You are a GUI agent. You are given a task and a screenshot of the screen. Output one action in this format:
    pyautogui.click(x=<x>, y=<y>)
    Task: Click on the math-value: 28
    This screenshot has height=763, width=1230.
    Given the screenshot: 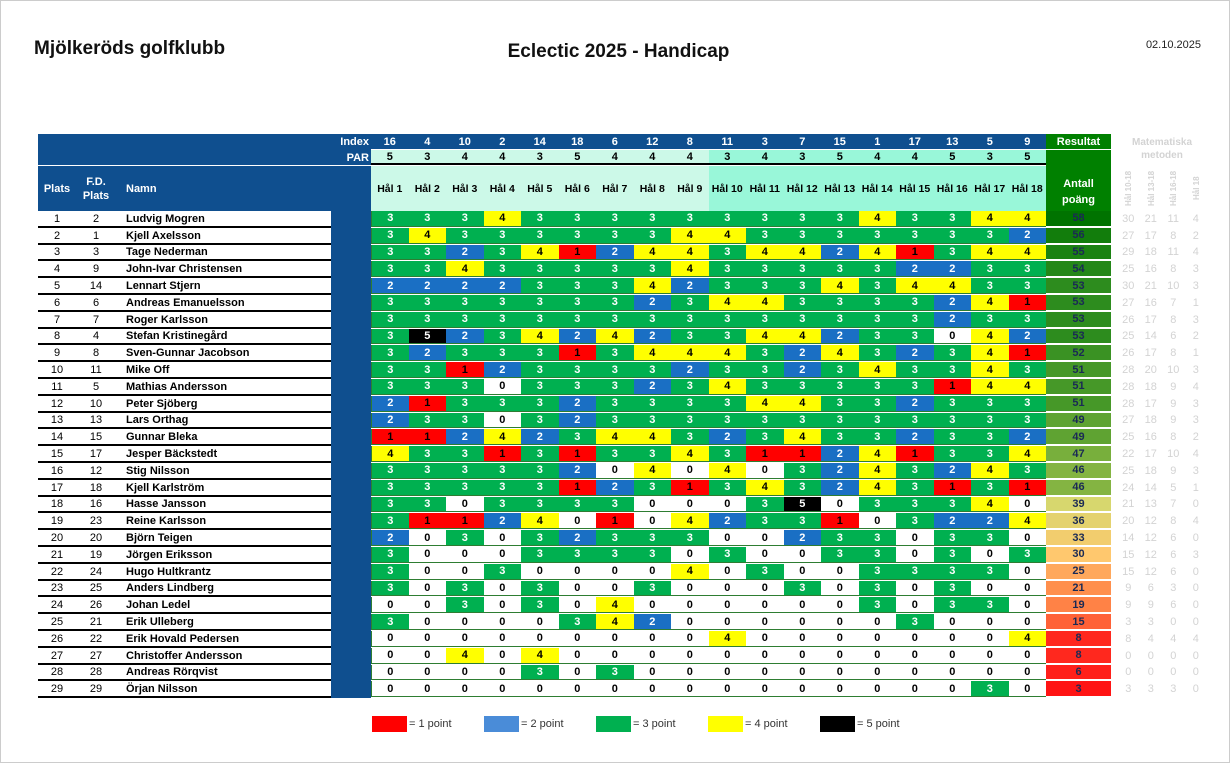 What is the action you would take?
    pyautogui.click(x=1128, y=370)
    